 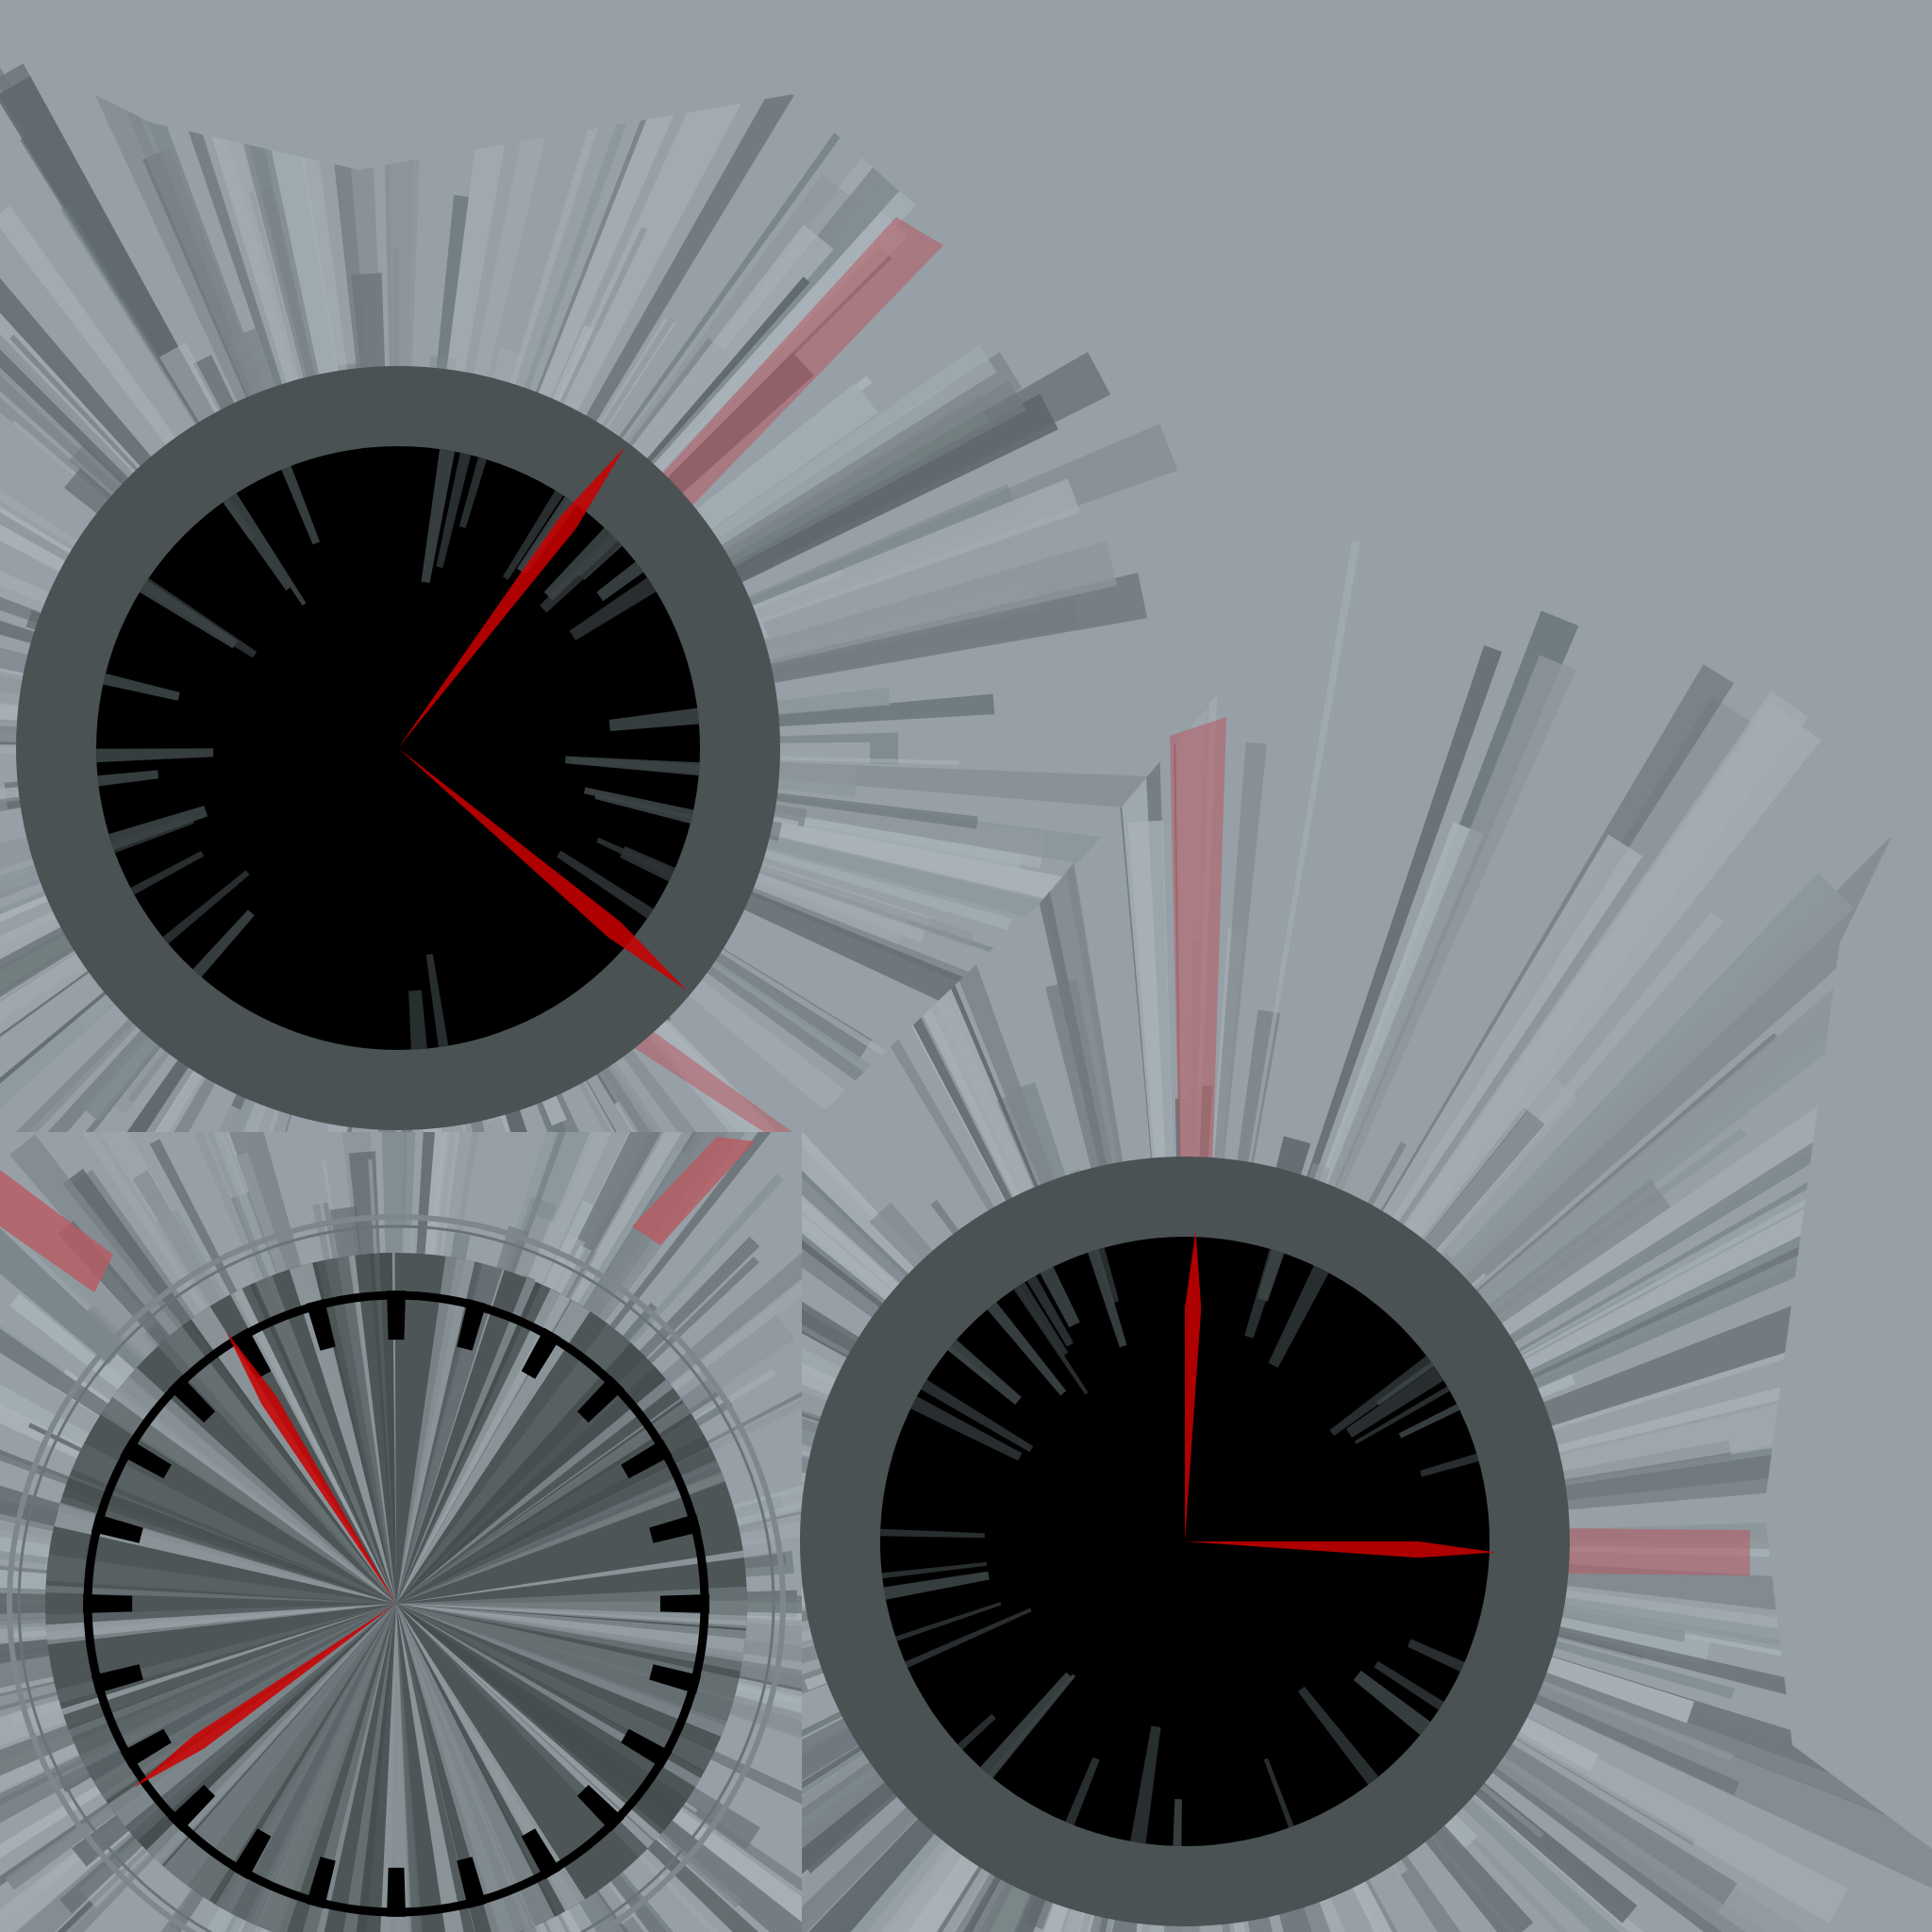 I want to click on dial-bottom-left, so click(x=396, y=1573).